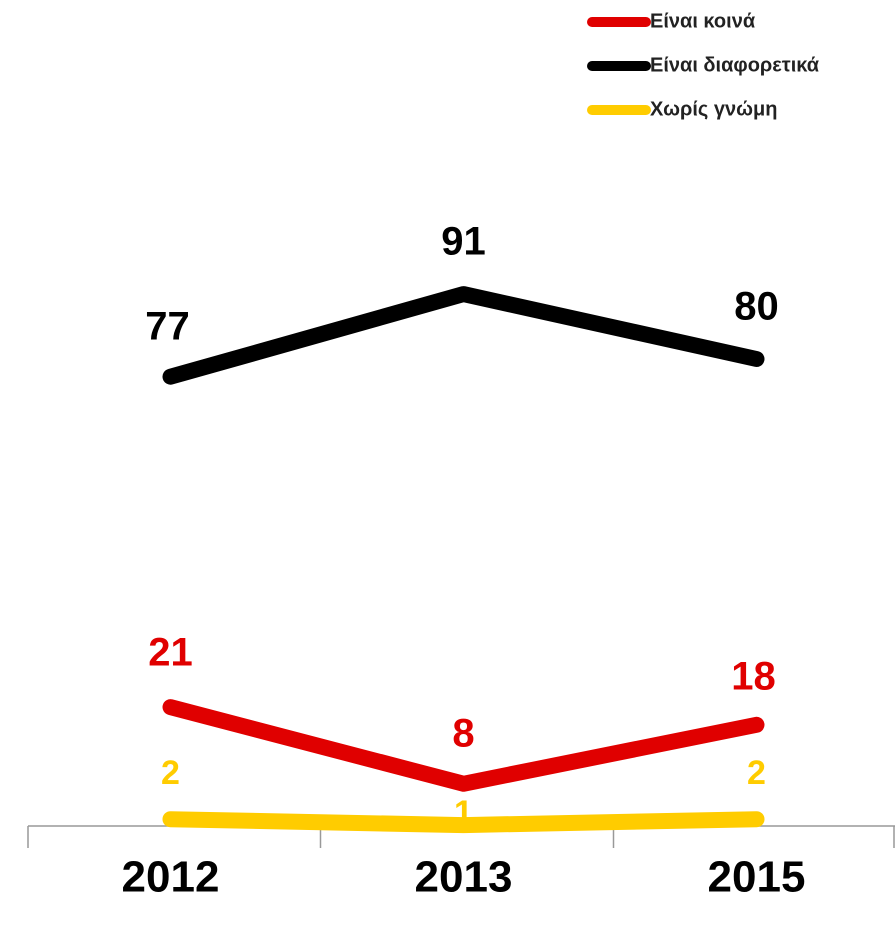 The image size is (895, 931). What do you see at coordinates (463, 733) in the screenshot?
I see `data-label: 8` at bounding box center [463, 733].